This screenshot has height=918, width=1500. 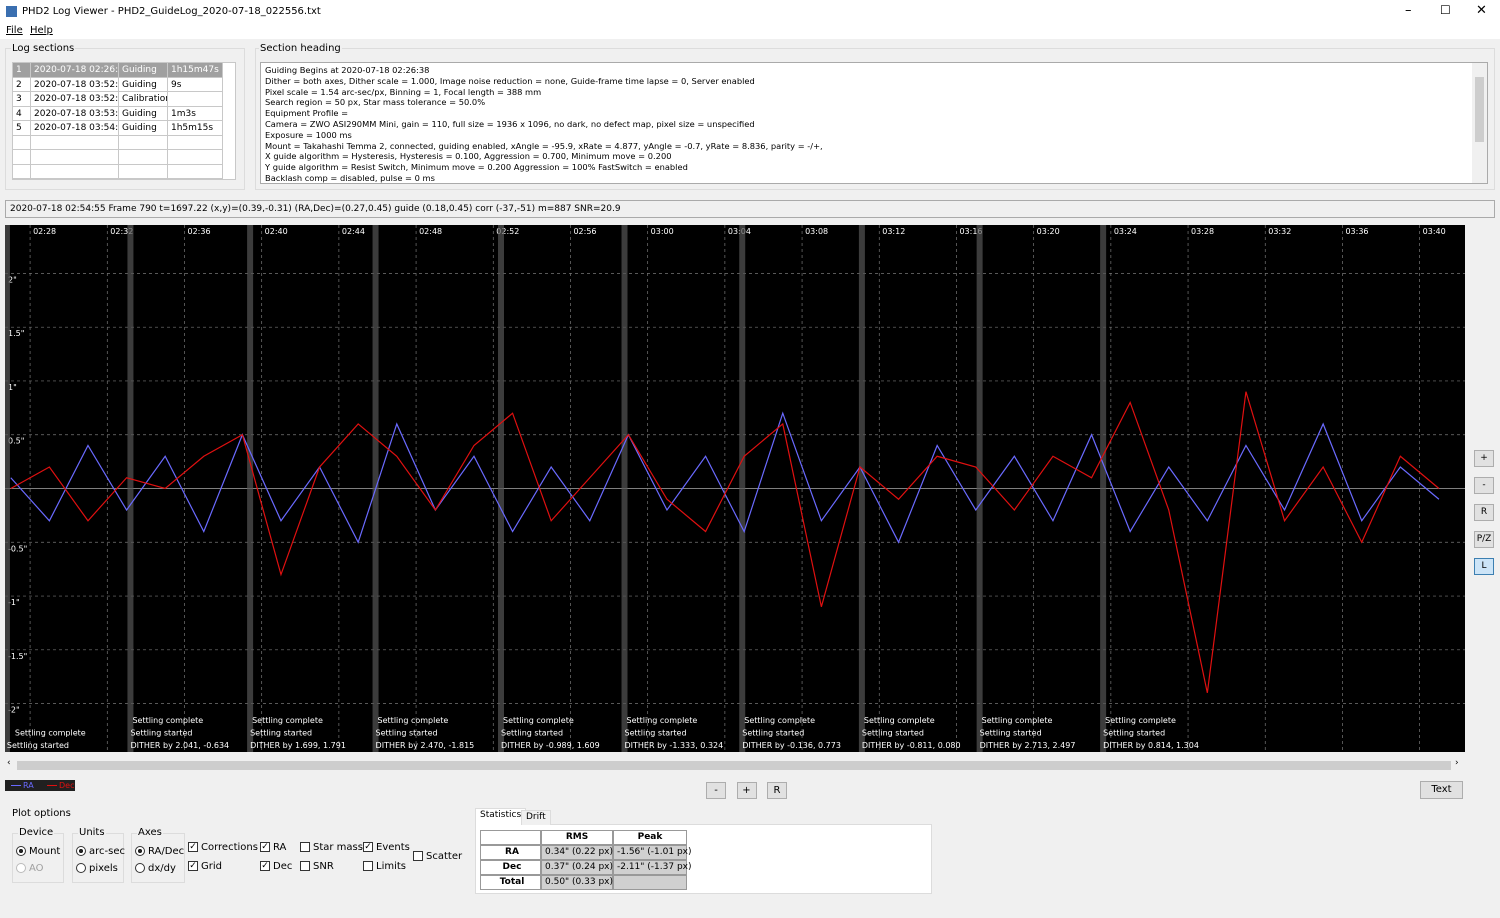 What do you see at coordinates (501, 816) in the screenshot?
I see `tab: Statistics` at bounding box center [501, 816].